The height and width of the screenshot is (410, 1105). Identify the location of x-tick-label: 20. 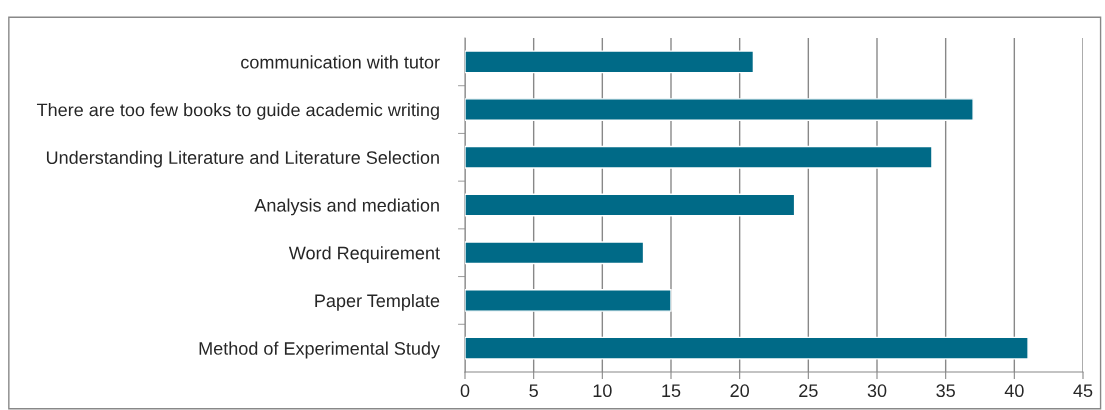
(739, 391).